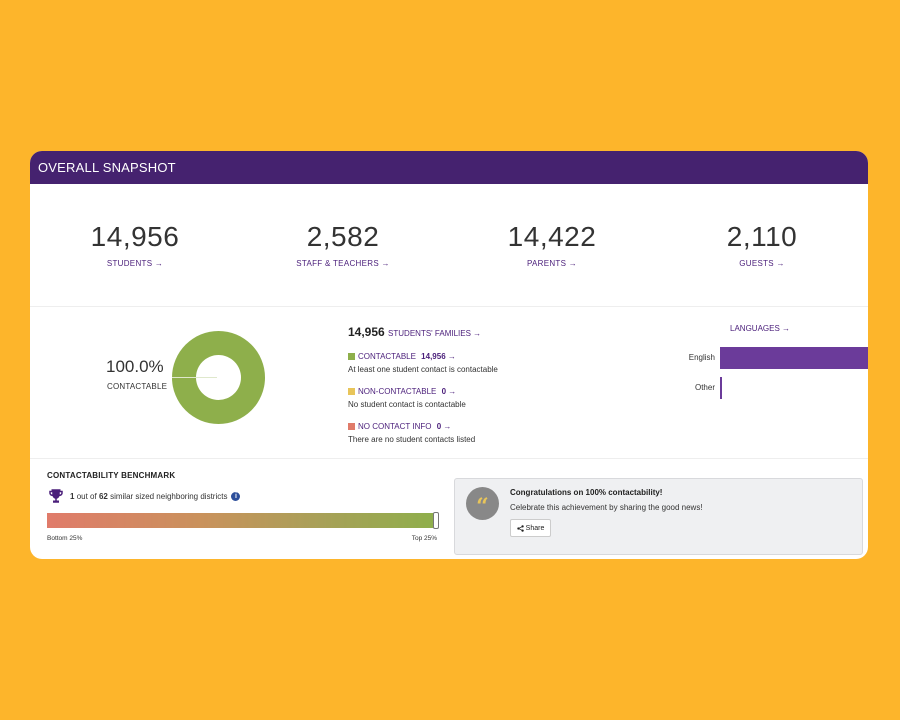 This screenshot has height=720, width=900. I want to click on contactable-link: CONTACTABLE 14,956 →, so click(407, 356).